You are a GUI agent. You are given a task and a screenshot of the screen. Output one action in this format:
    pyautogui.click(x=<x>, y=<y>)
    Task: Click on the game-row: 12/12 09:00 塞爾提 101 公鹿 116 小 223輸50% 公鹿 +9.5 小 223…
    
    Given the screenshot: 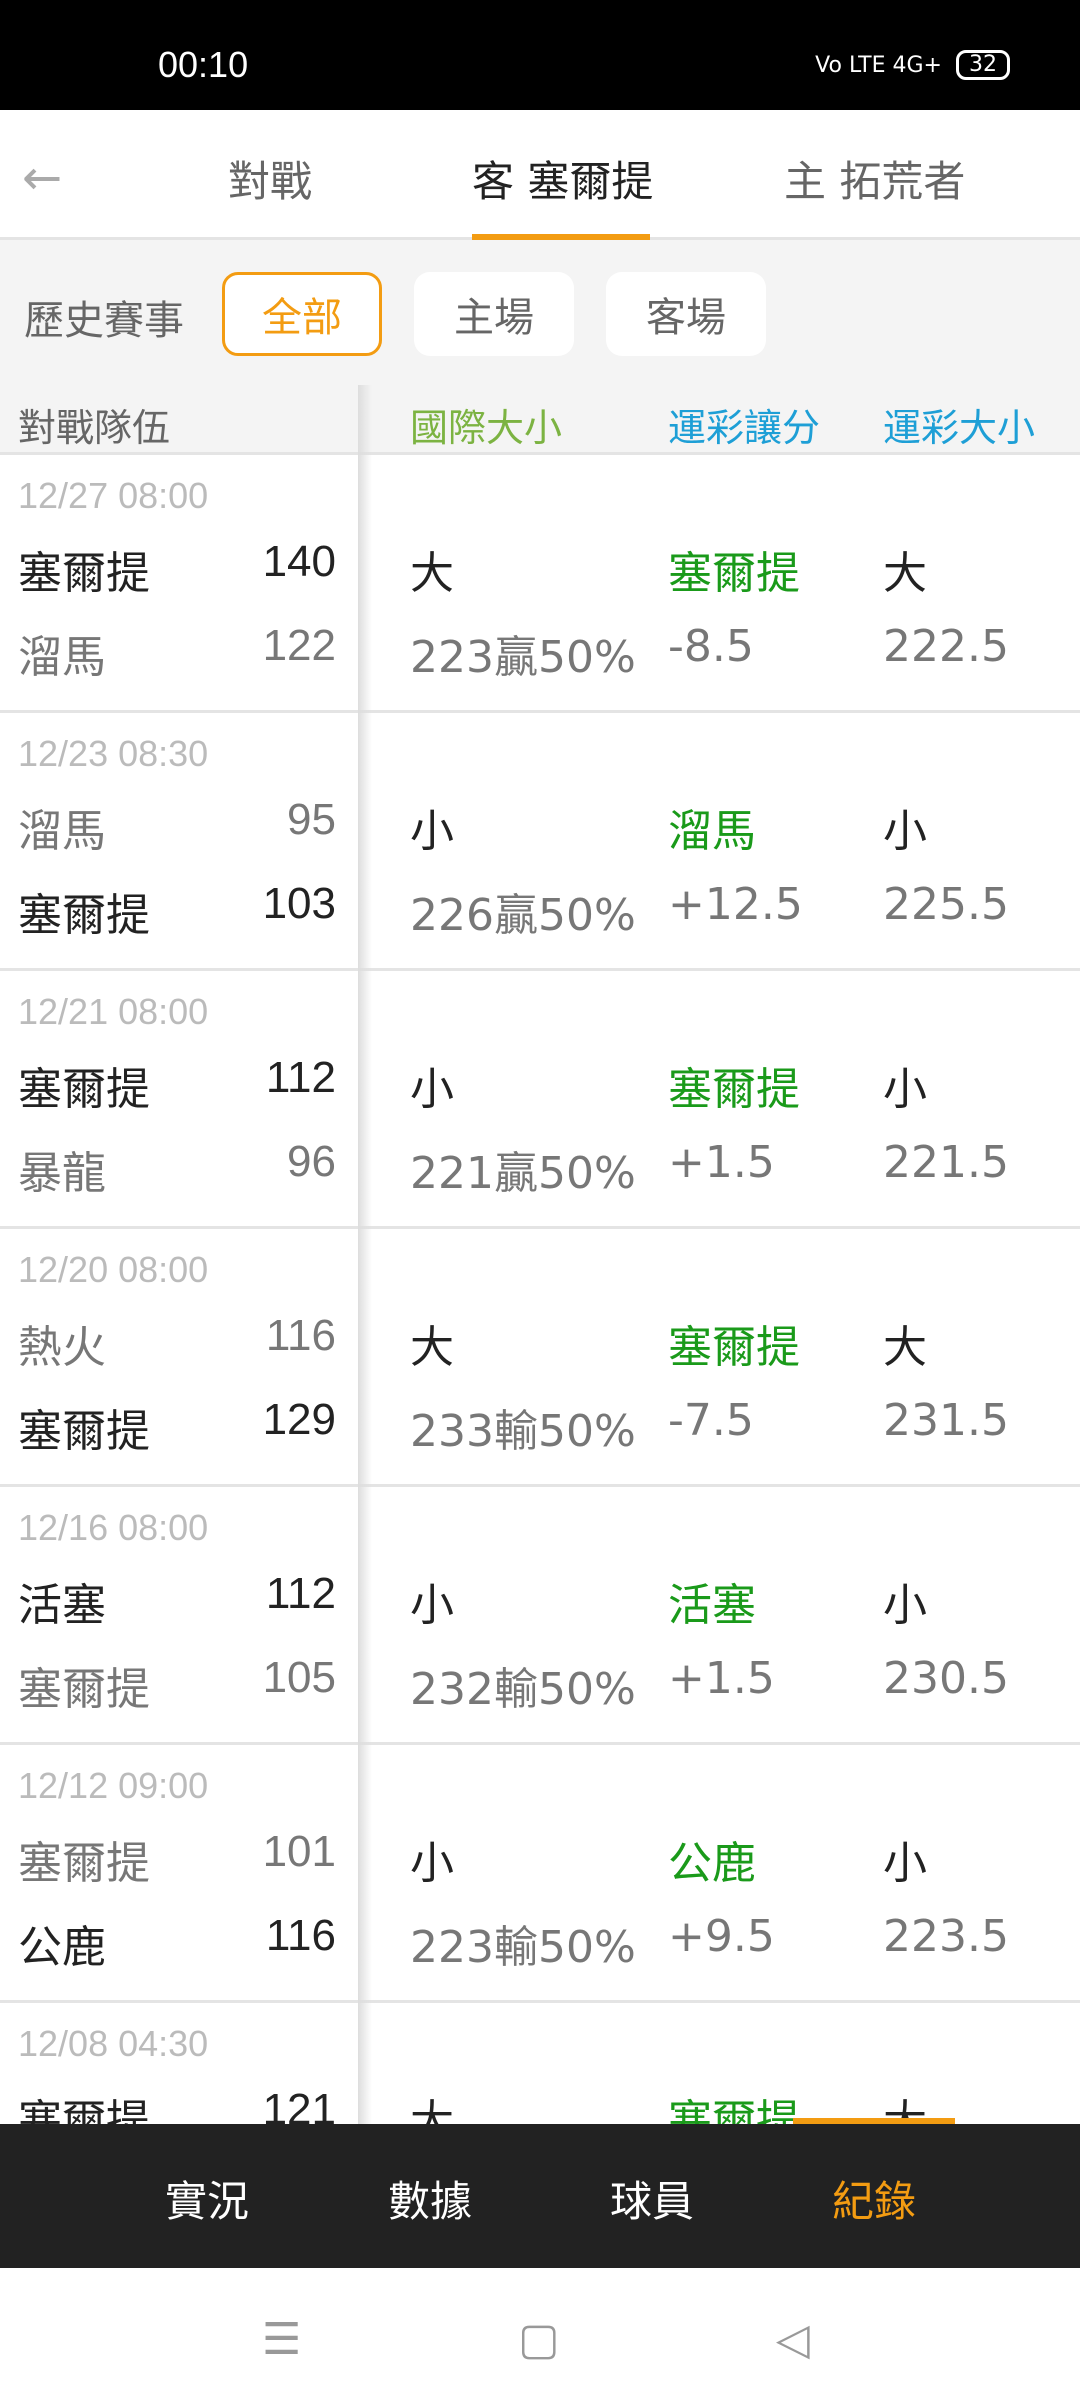 What is the action you would take?
    pyautogui.click(x=540, y=1874)
    